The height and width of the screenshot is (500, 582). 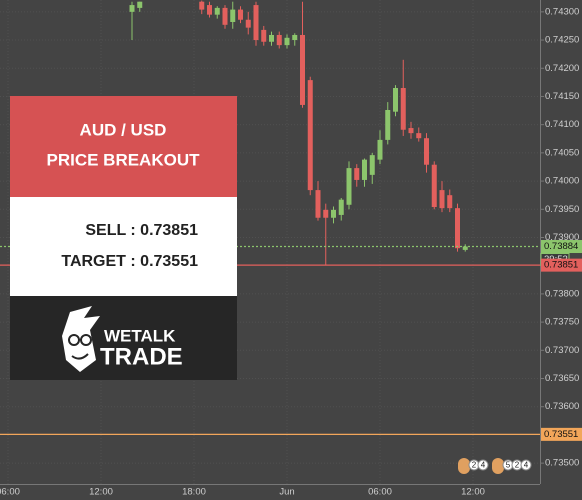 I want to click on y-tick-label: 0.73600, so click(x=562, y=406).